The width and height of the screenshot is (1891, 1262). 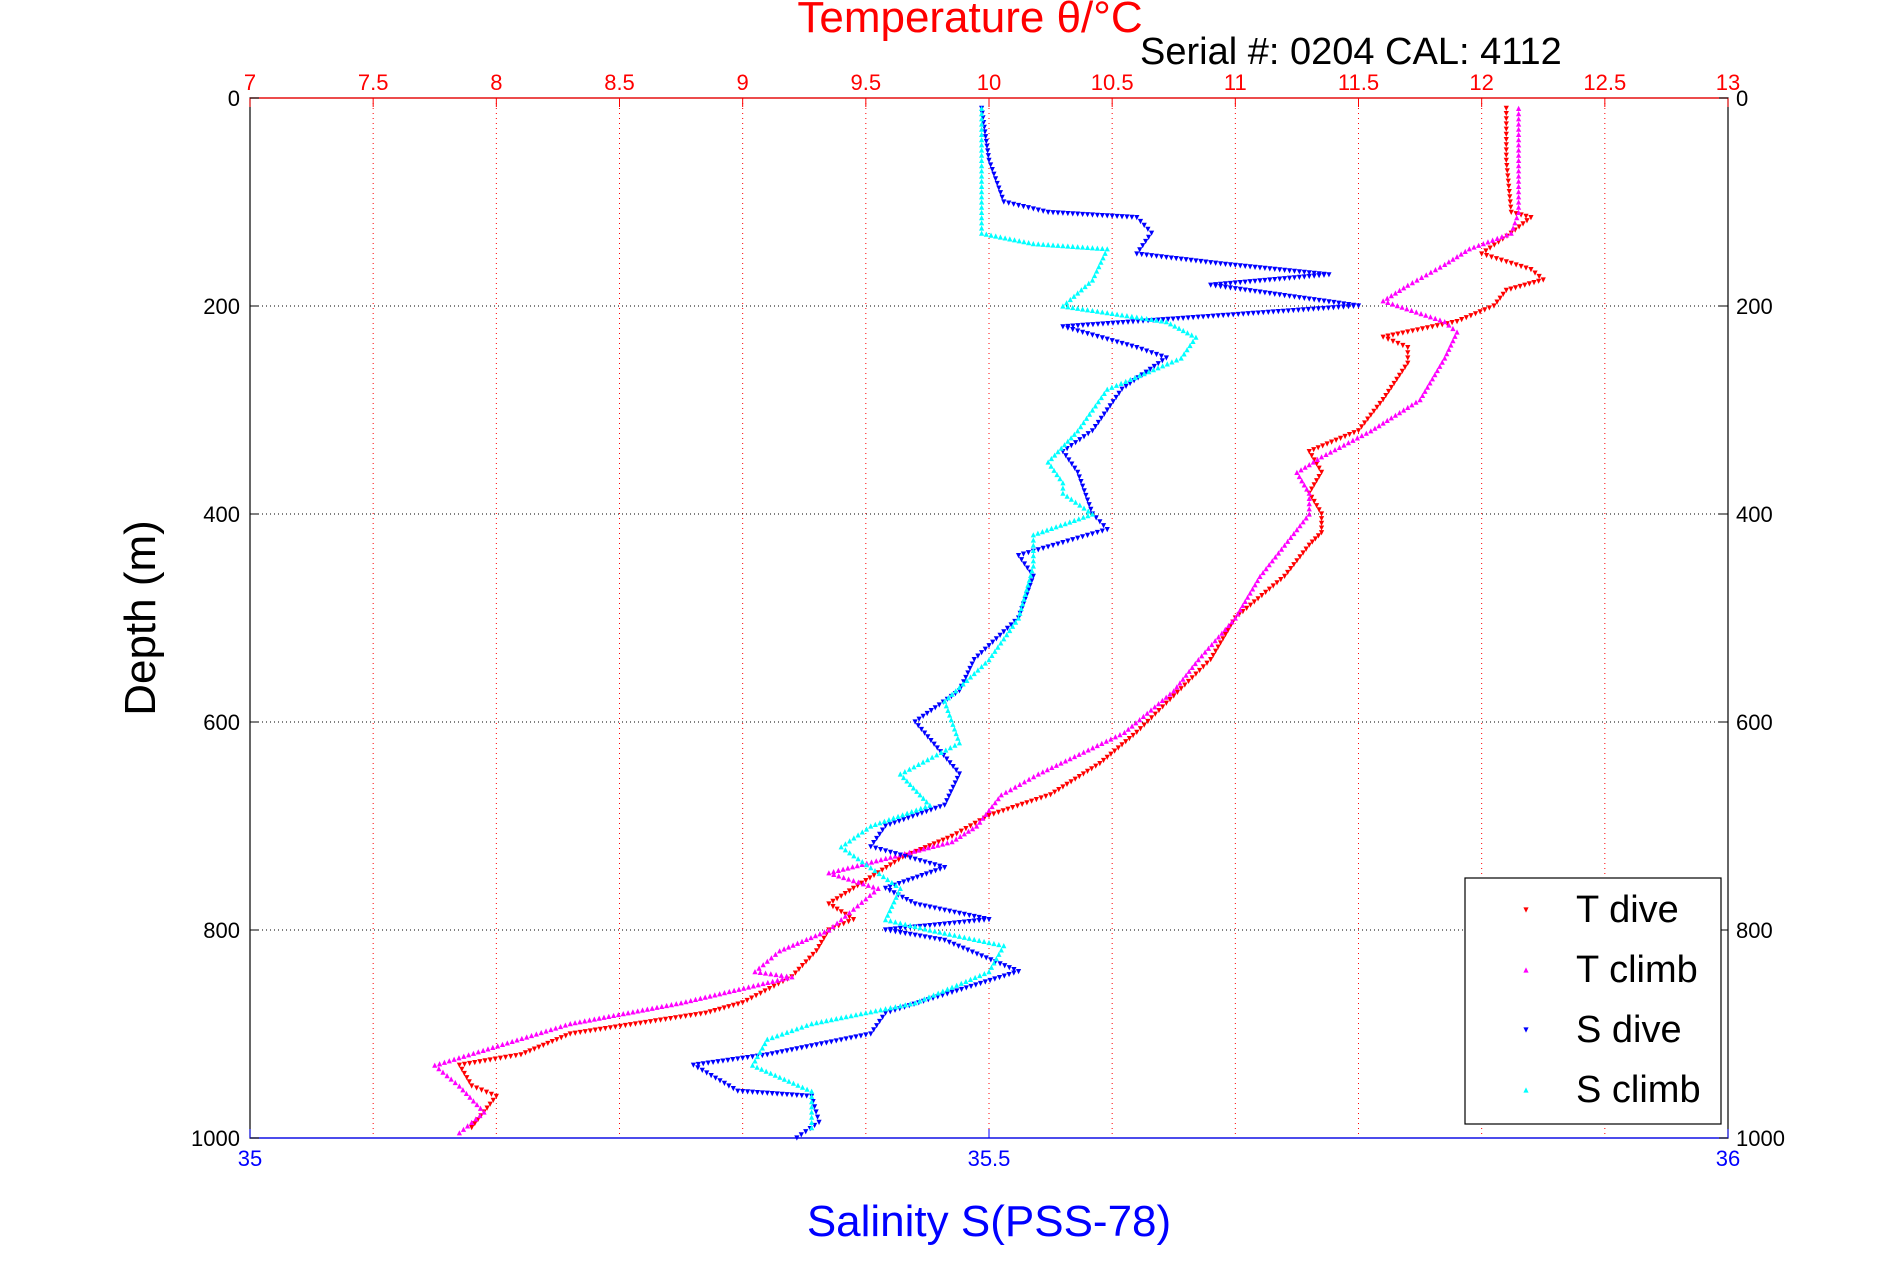 What do you see at coordinates (989, 82) in the screenshot?
I see `temperature-tick-label: 10` at bounding box center [989, 82].